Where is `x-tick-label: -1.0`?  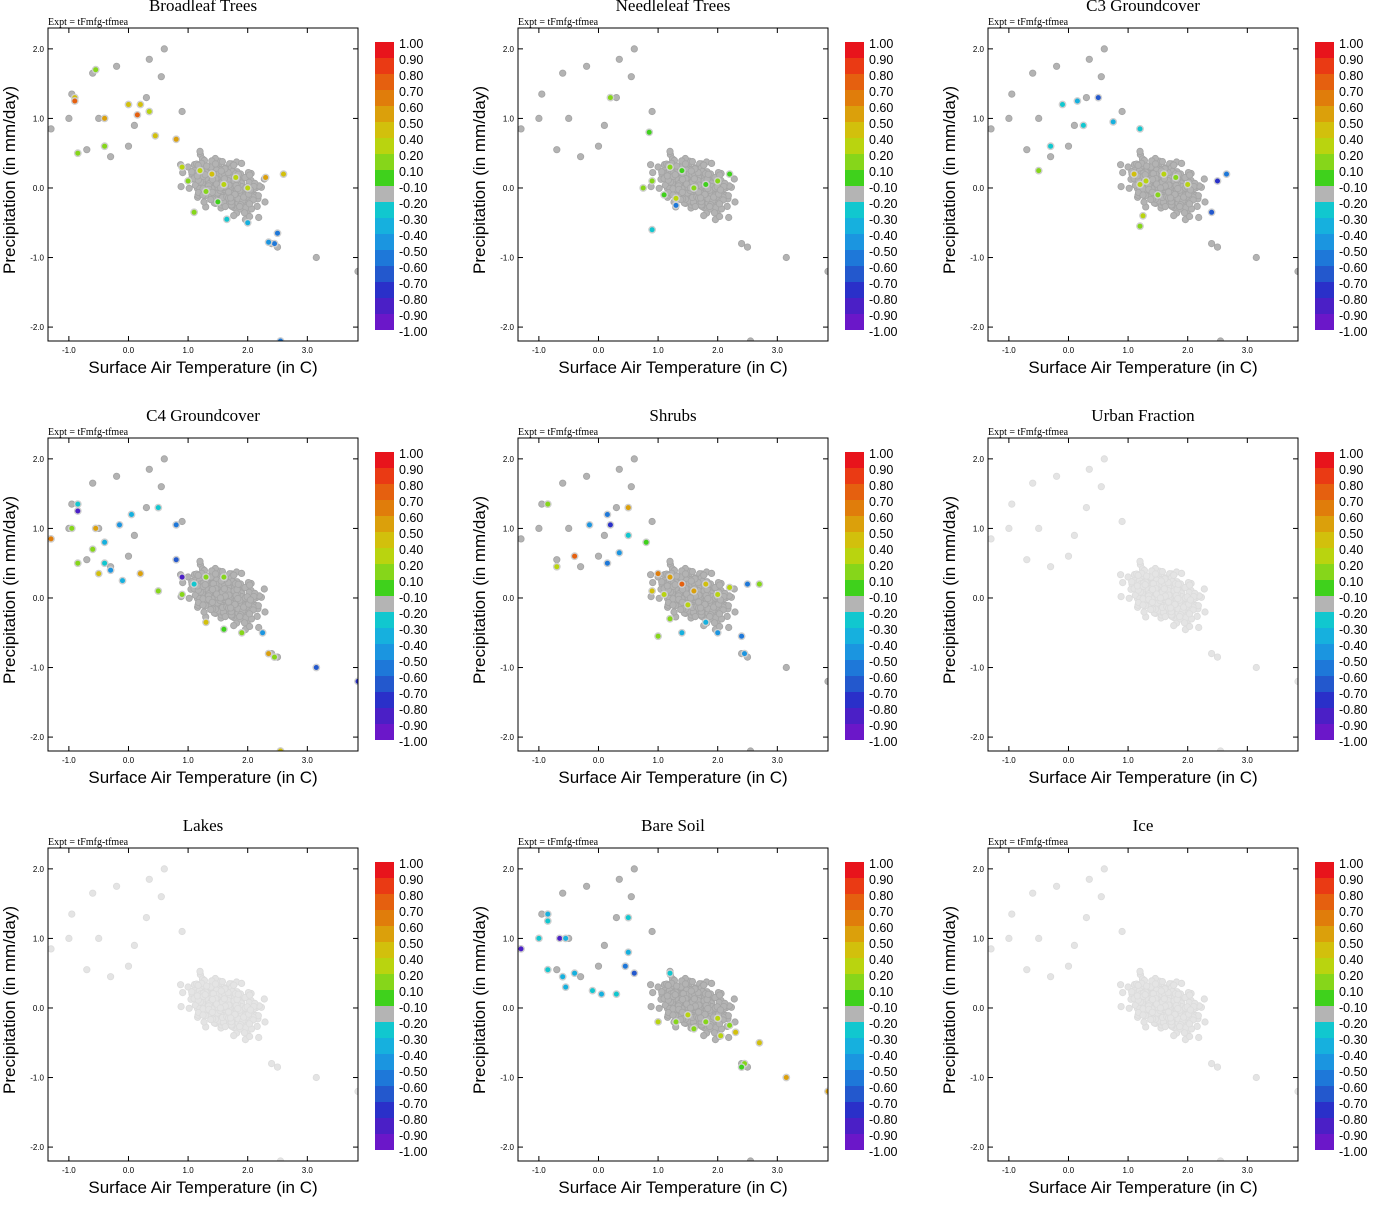
x-tick-label: -1.0 is located at coordinates (539, 350).